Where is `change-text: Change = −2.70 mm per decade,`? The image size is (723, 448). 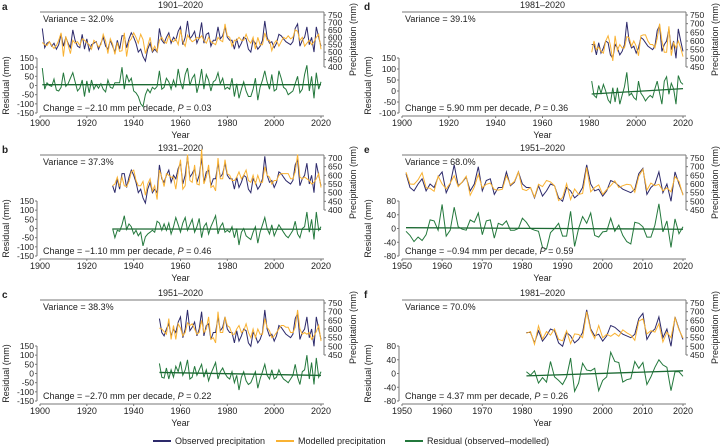 change-text: Change = −2.70 mm per decade, is located at coordinates (110, 396).